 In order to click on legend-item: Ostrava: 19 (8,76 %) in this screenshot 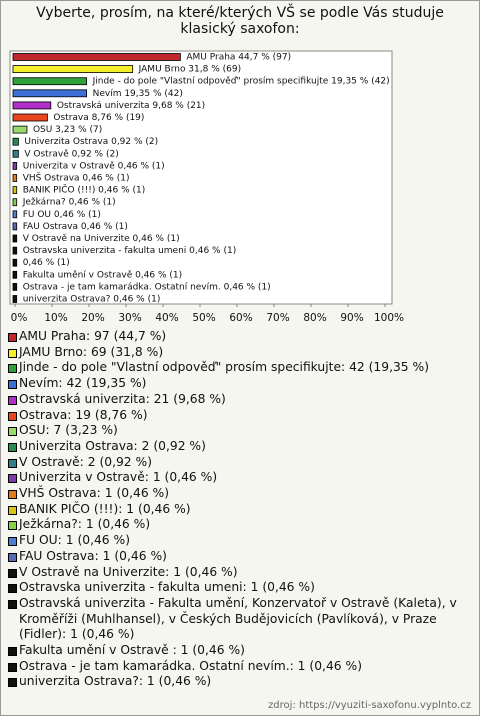, I will do `click(239, 416)`.